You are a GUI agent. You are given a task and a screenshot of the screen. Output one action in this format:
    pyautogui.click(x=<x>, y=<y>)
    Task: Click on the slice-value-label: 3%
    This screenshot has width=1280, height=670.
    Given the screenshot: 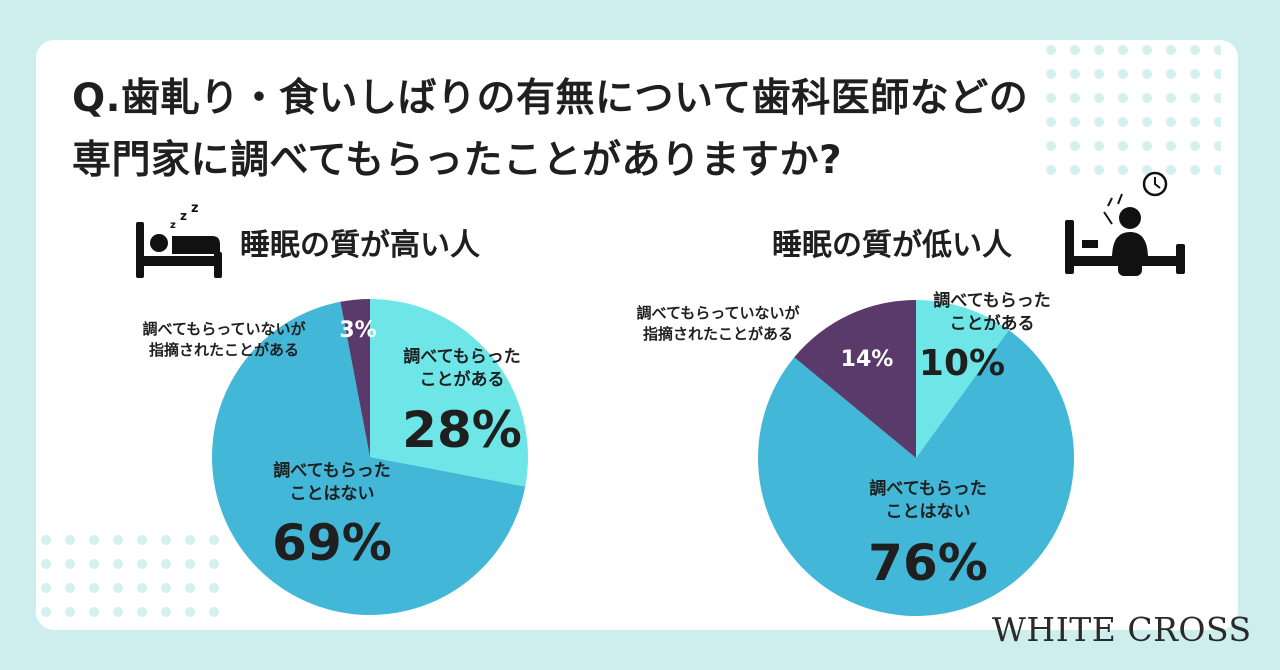 What is the action you would take?
    pyautogui.click(x=357, y=330)
    